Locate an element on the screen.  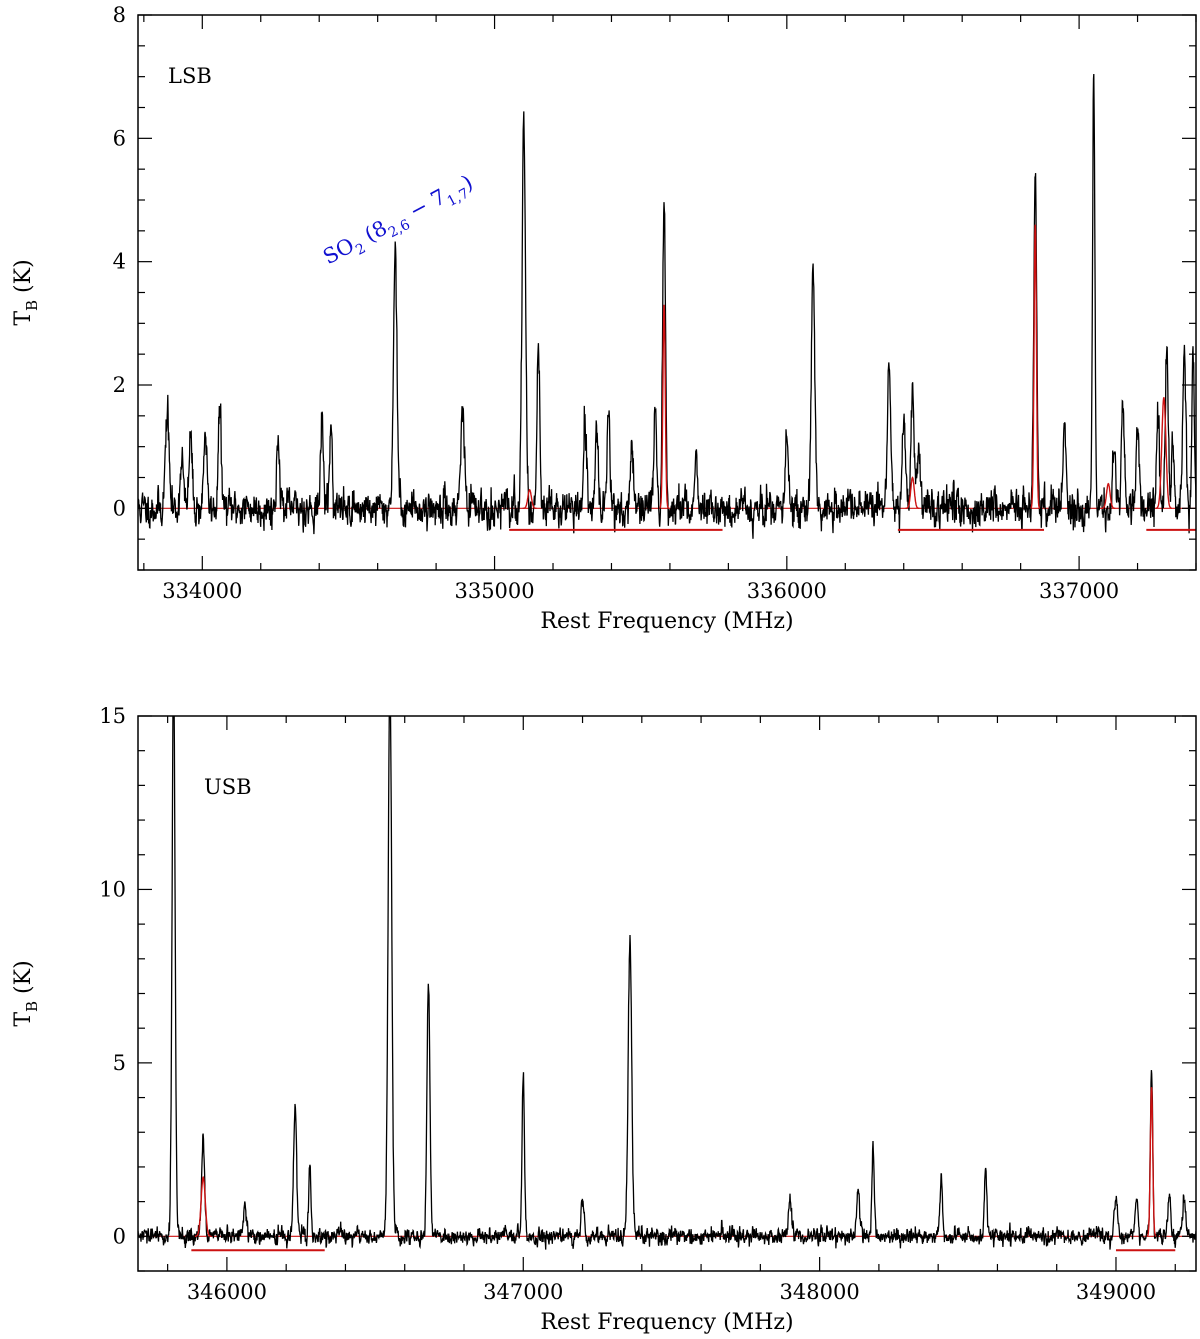
y-tick-label: 4 is located at coordinates (119, 262).